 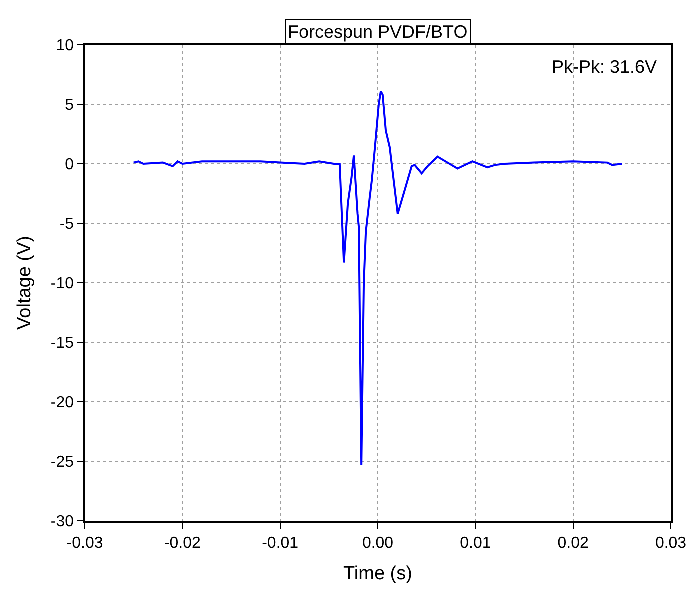 What do you see at coordinates (671, 543) in the screenshot?
I see `x-tick-label: 0.03` at bounding box center [671, 543].